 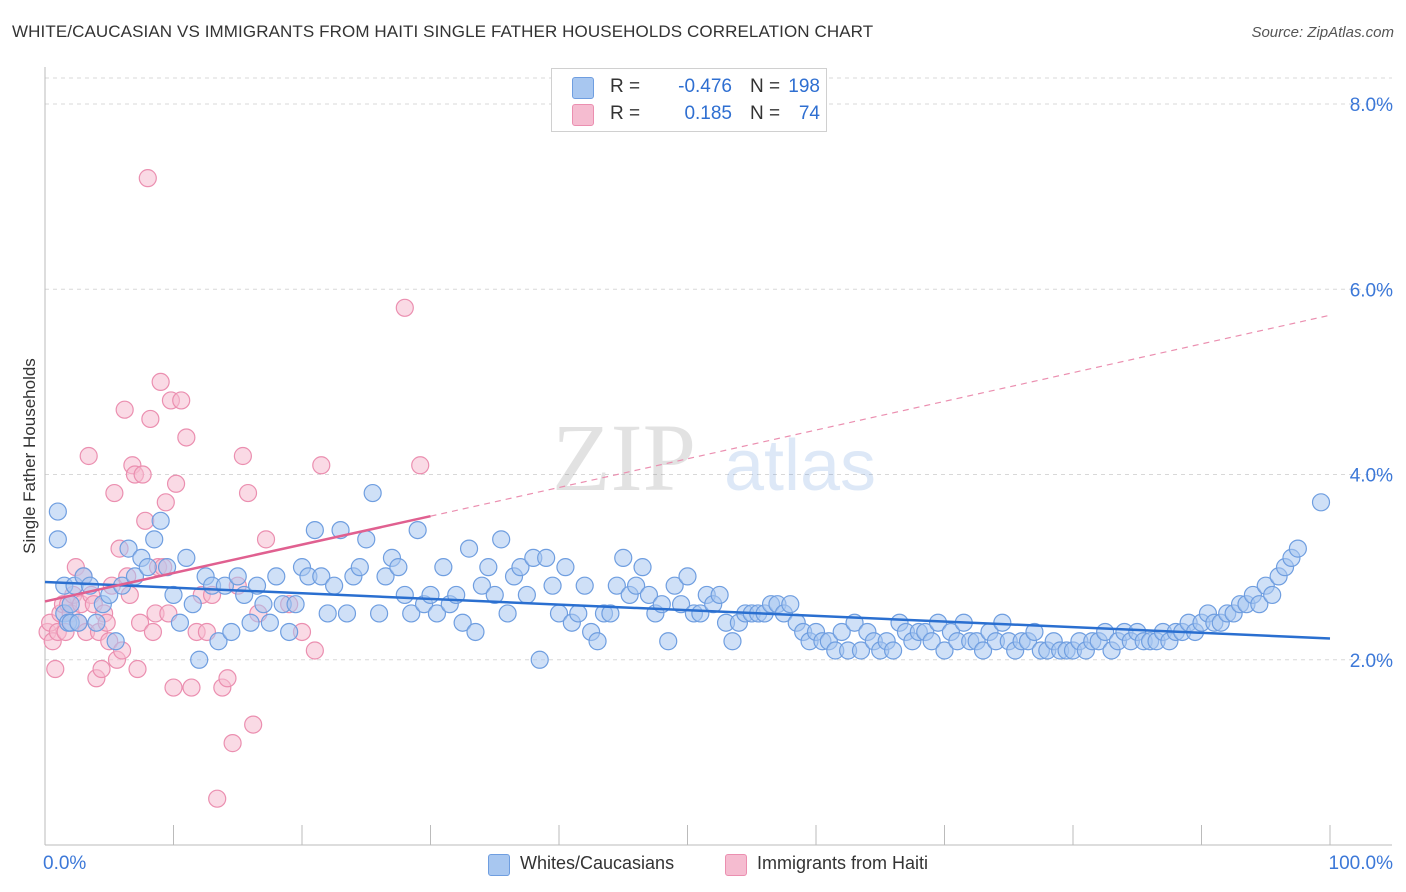 I want to click on trend-line-whites, so click(x=687, y=610).